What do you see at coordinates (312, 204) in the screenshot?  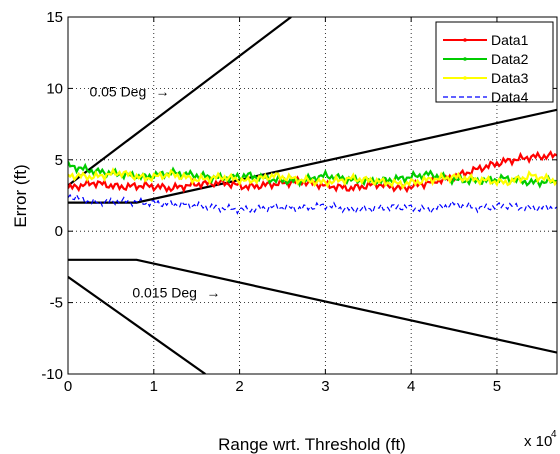 I see `series-line-data4` at bounding box center [312, 204].